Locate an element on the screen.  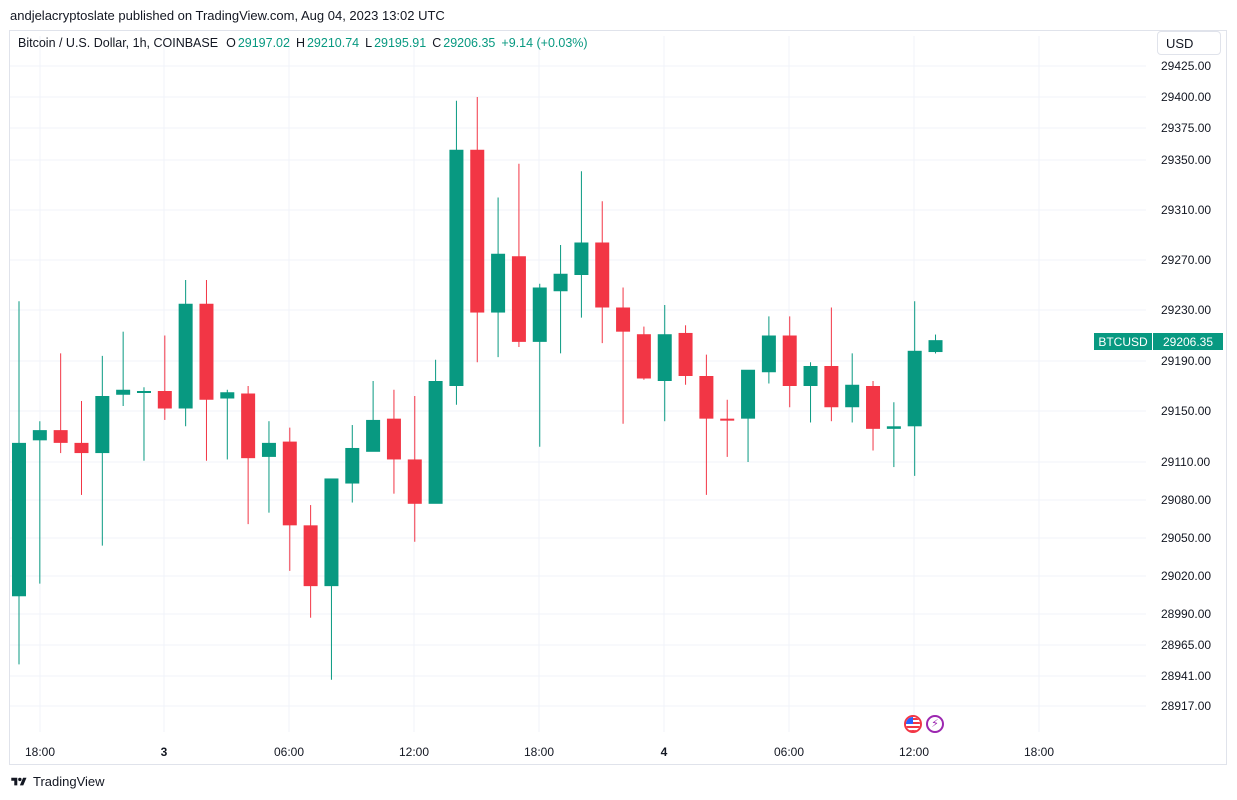
price-tick-label: 29050.00 is located at coordinates (1186, 538).